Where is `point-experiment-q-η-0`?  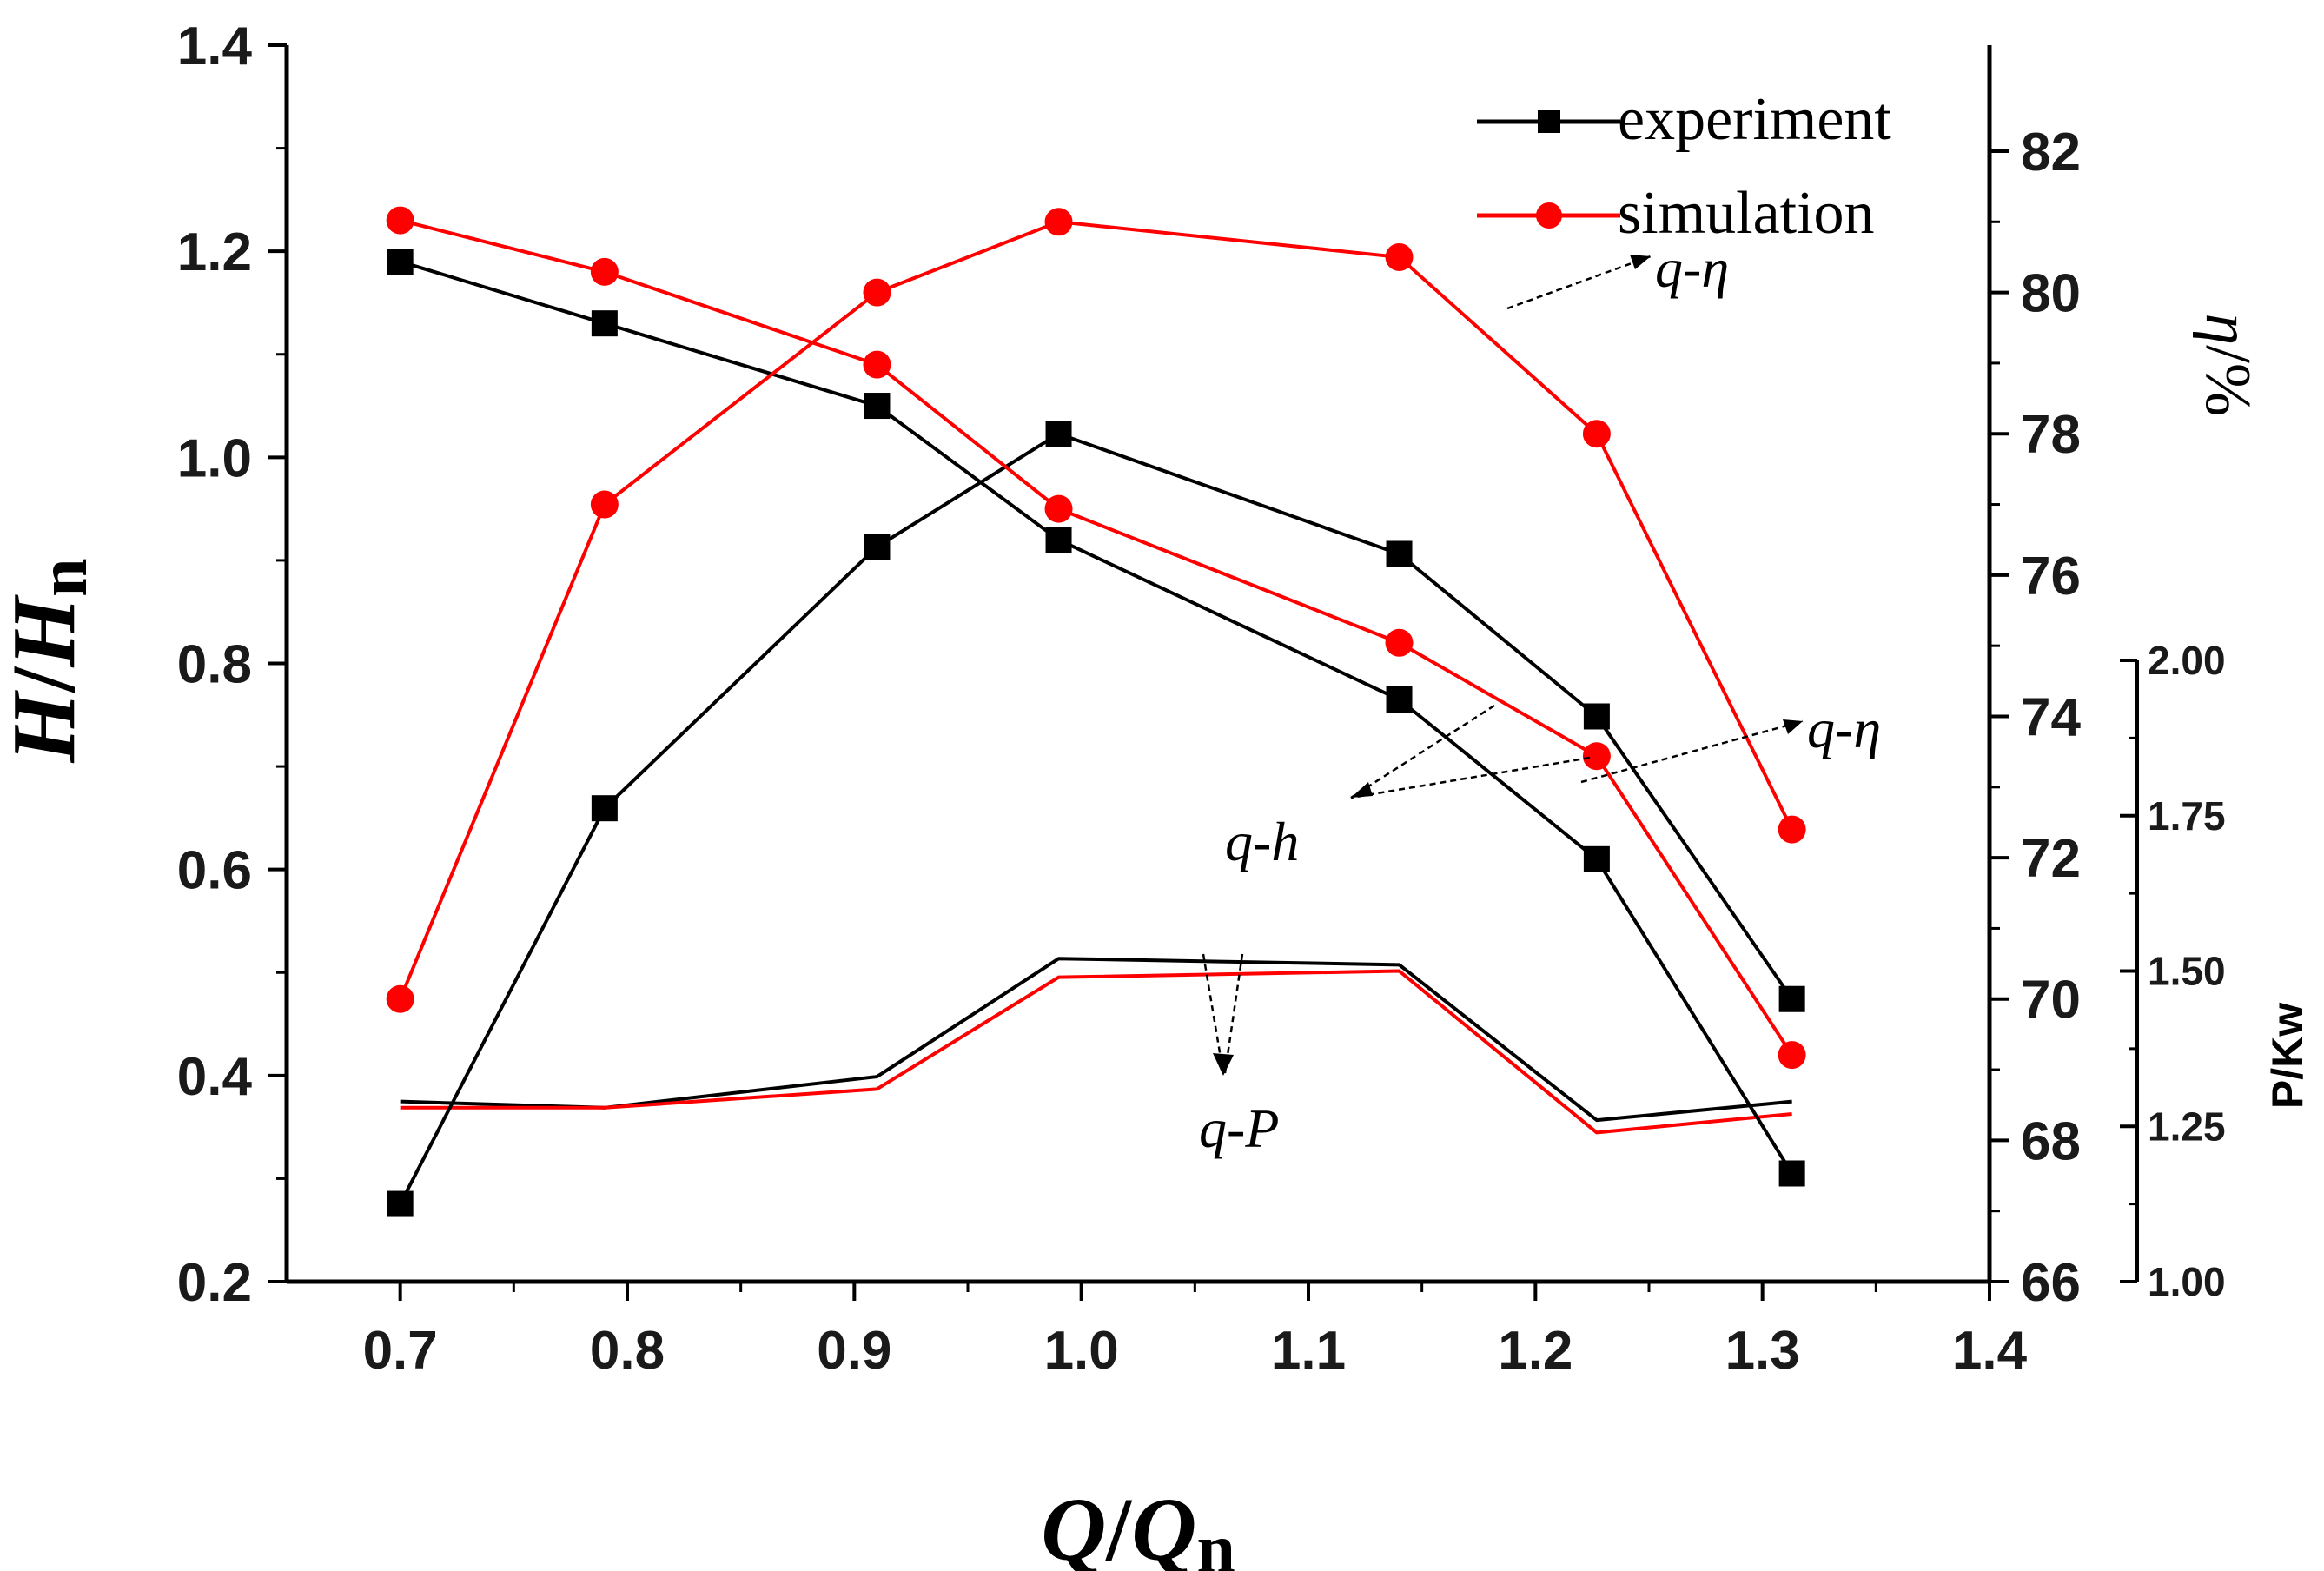 point-experiment-q-η-0 is located at coordinates (400, 1203).